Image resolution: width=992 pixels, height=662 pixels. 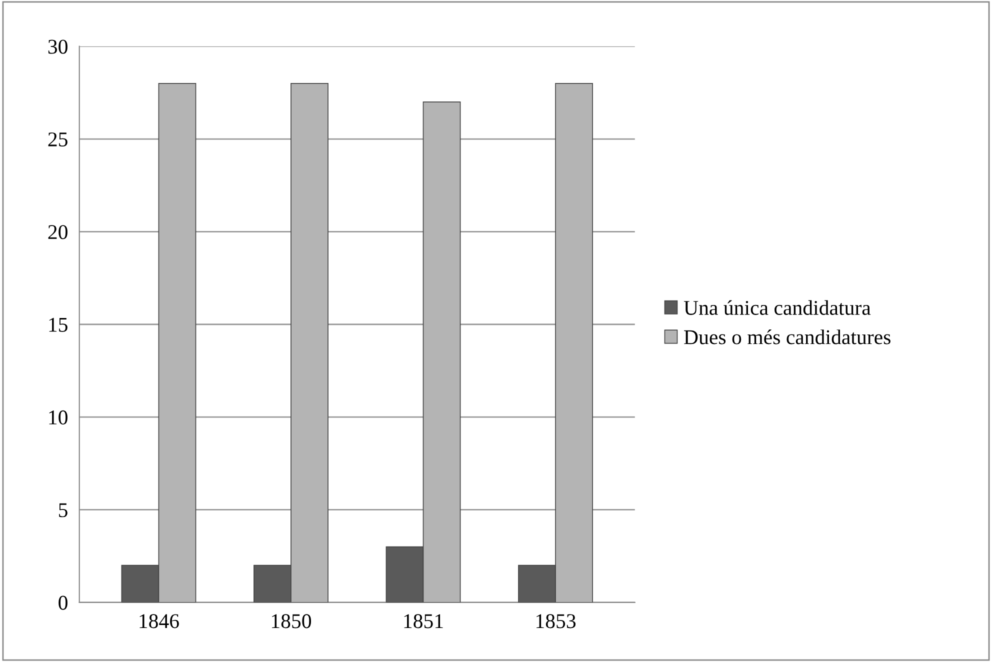 What do you see at coordinates (58, 47) in the screenshot?
I see `y-tick-label: 30` at bounding box center [58, 47].